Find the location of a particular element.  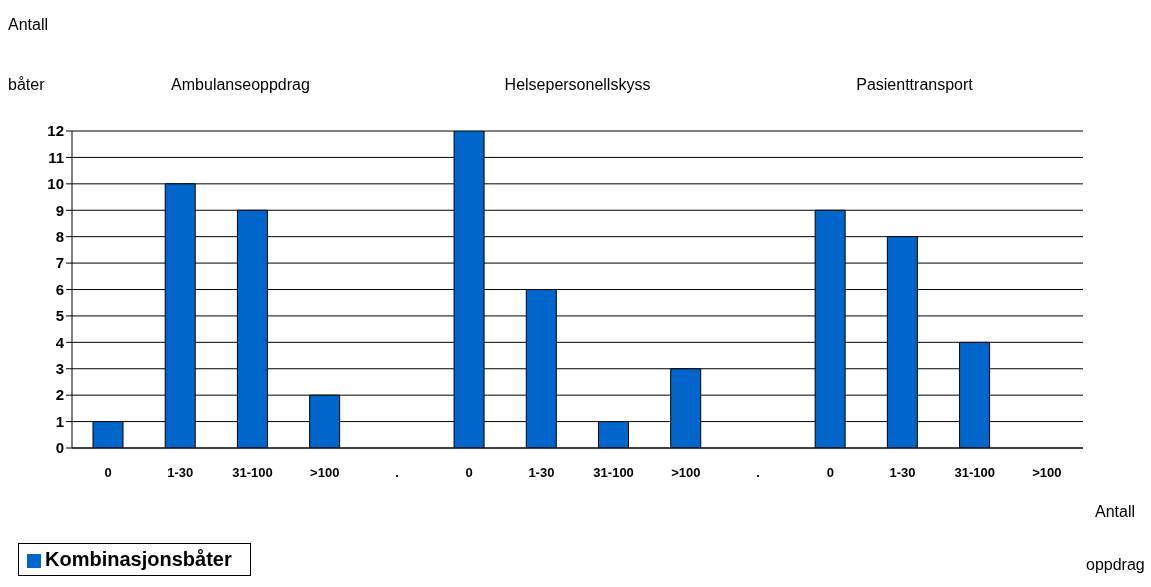

y-tick-label: 7 is located at coordinates (59, 263).